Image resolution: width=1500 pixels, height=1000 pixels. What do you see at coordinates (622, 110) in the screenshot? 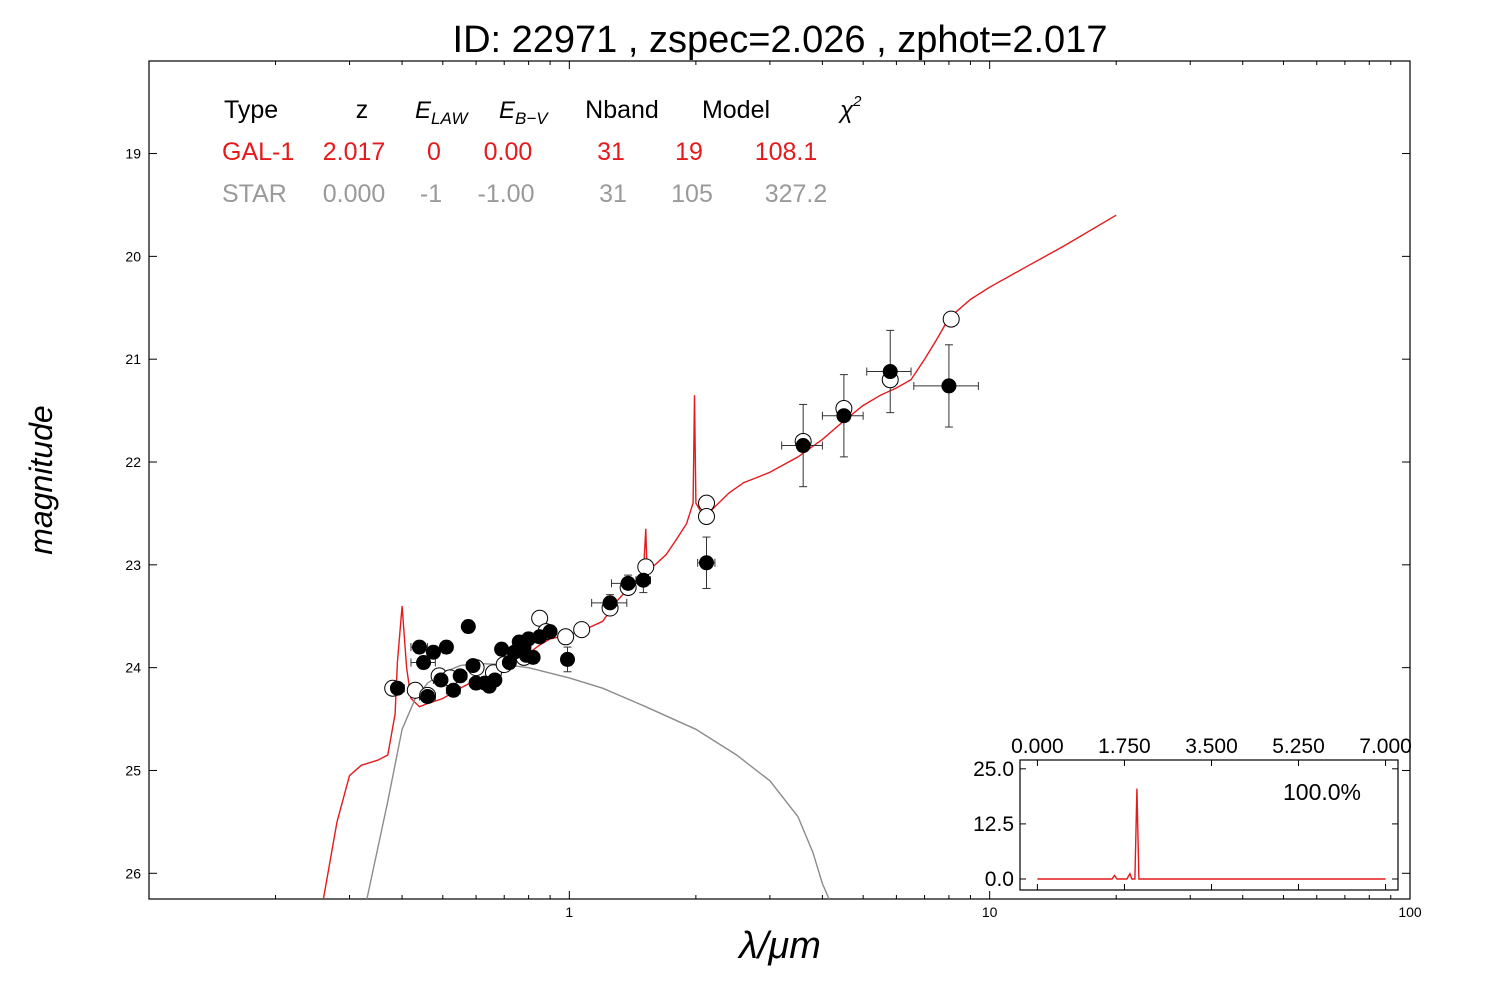
I see `fit-header-nband: Nband` at bounding box center [622, 110].